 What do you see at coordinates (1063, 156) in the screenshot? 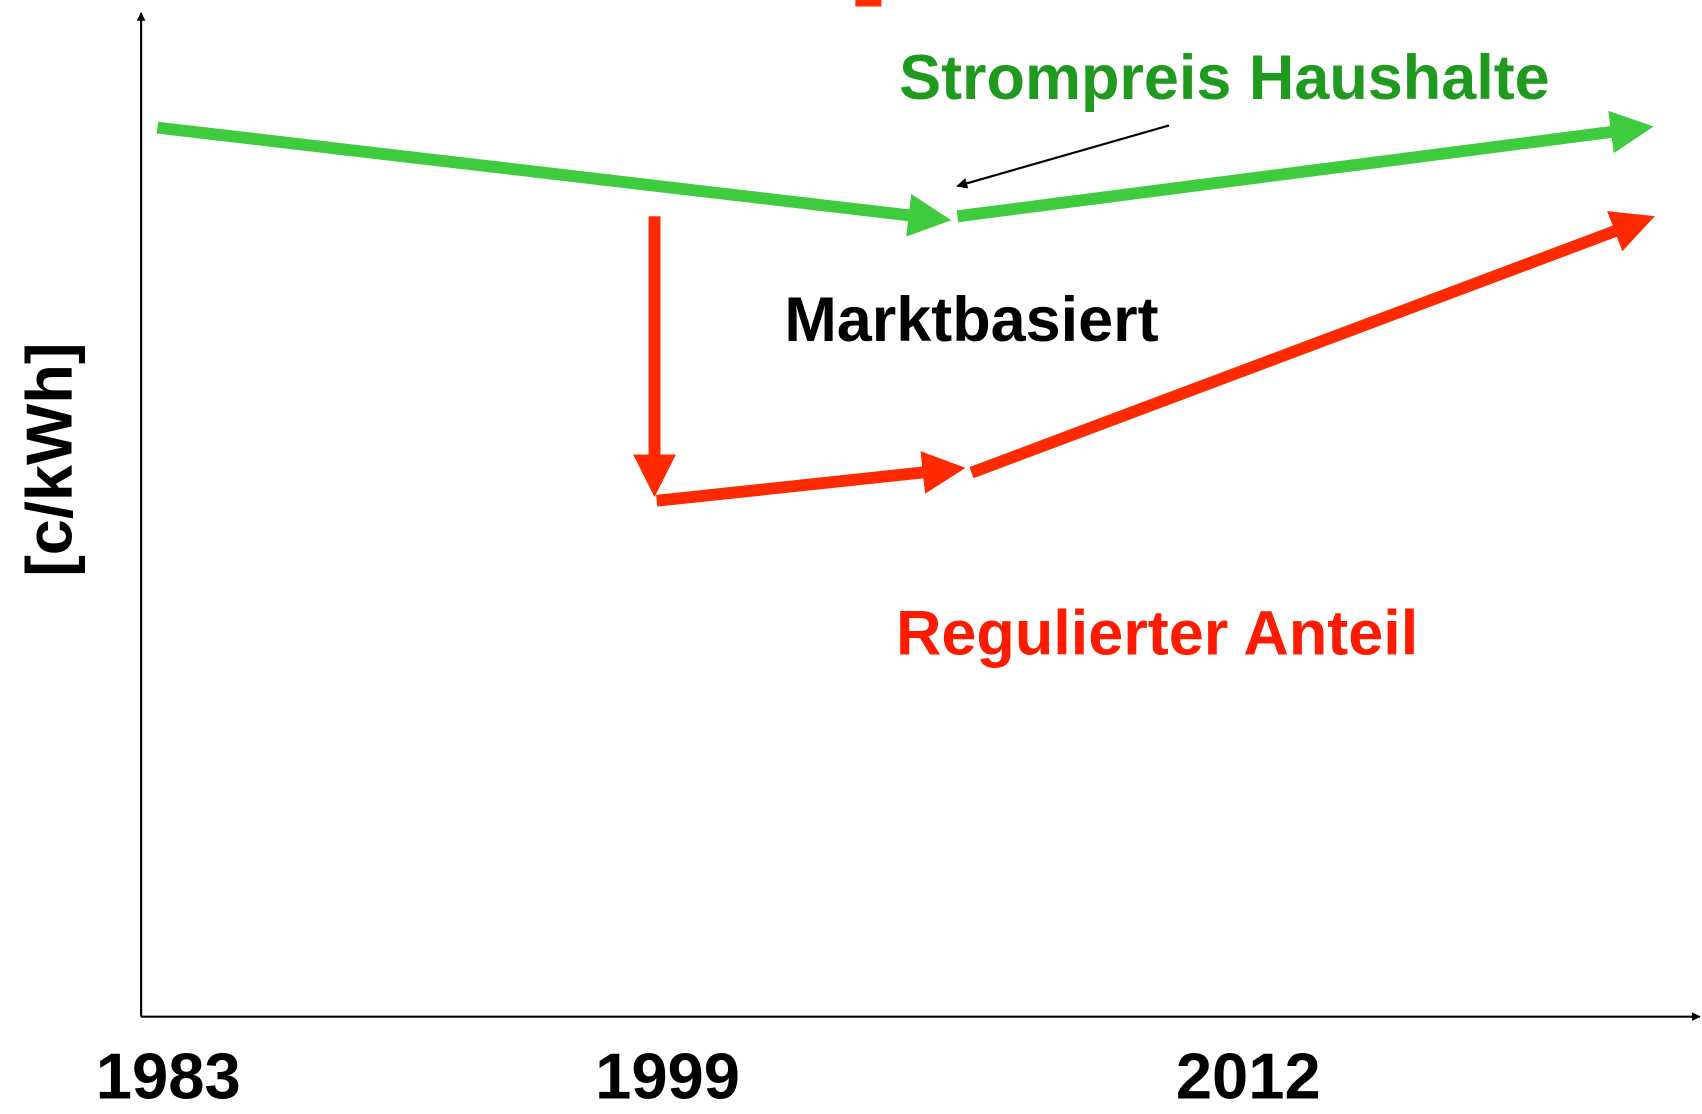
I see `pointer-arrow` at bounding box center [1063, 156].